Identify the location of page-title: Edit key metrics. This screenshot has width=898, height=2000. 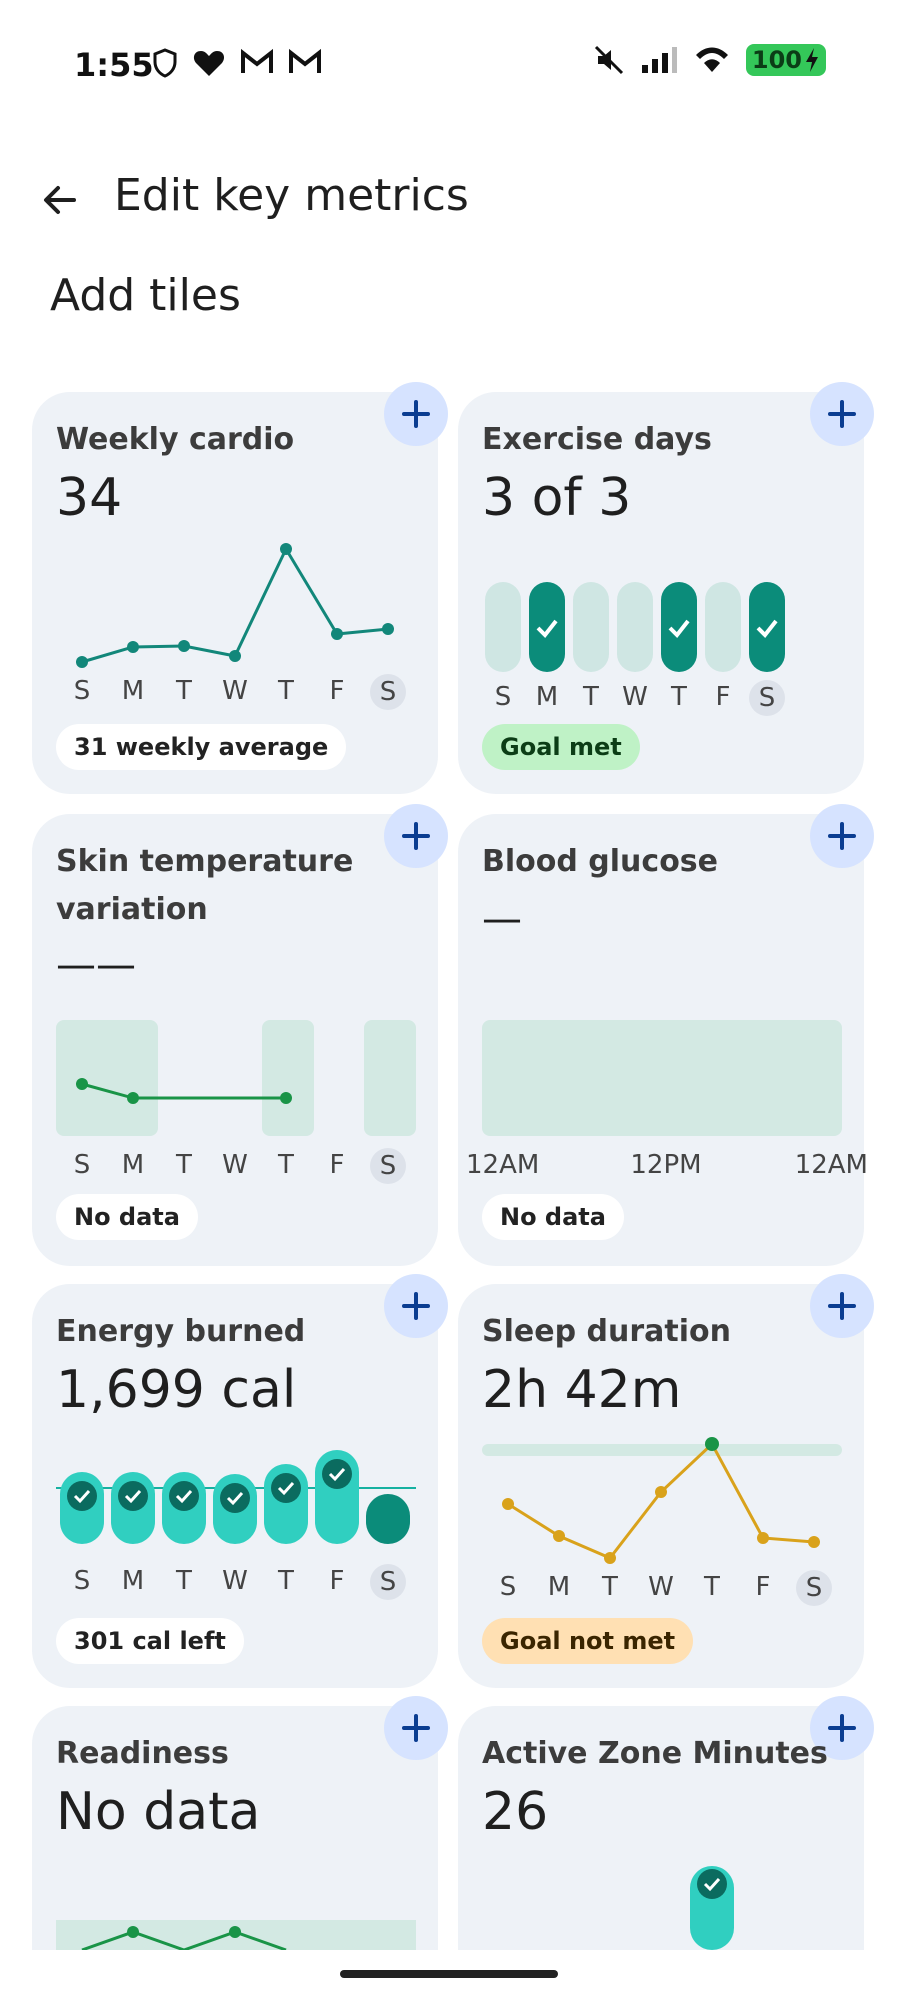
(291, 195).